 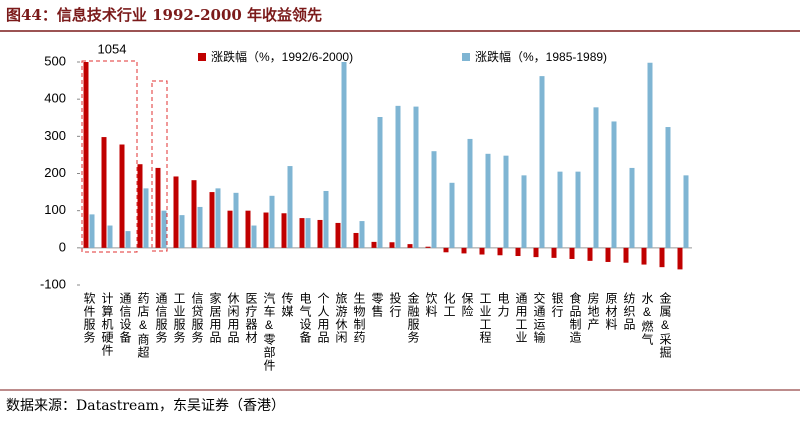 I want to click on y-tick-label: 200, so click(x=55, y=172).